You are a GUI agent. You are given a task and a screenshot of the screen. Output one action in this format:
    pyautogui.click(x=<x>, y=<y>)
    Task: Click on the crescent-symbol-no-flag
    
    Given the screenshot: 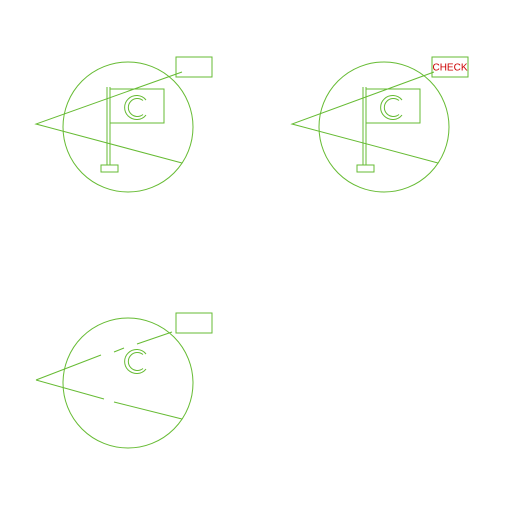 What is the action you would take?
    pyautogui.click(x=124, y=380)
    